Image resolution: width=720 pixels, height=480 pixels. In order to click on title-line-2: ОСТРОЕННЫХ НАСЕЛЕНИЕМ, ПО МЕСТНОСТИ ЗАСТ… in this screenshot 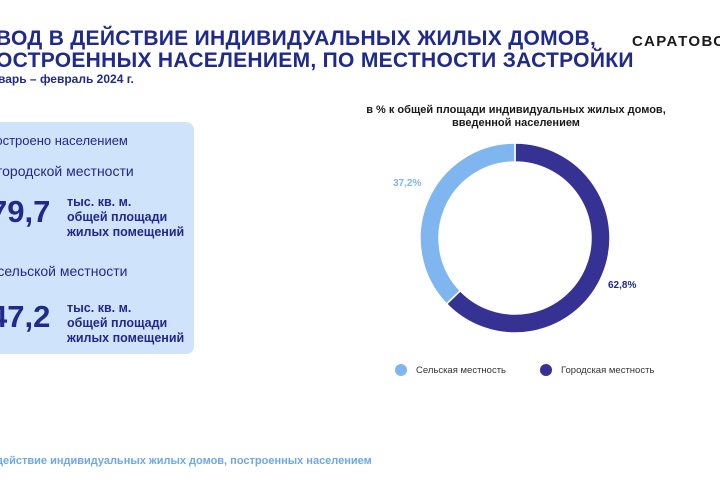, I will do `click(317, 60)`.